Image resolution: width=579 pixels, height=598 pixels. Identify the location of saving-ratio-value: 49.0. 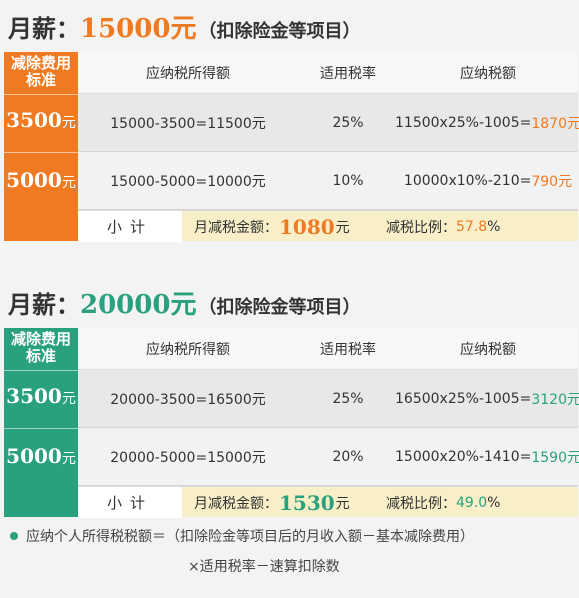
(472, 502).